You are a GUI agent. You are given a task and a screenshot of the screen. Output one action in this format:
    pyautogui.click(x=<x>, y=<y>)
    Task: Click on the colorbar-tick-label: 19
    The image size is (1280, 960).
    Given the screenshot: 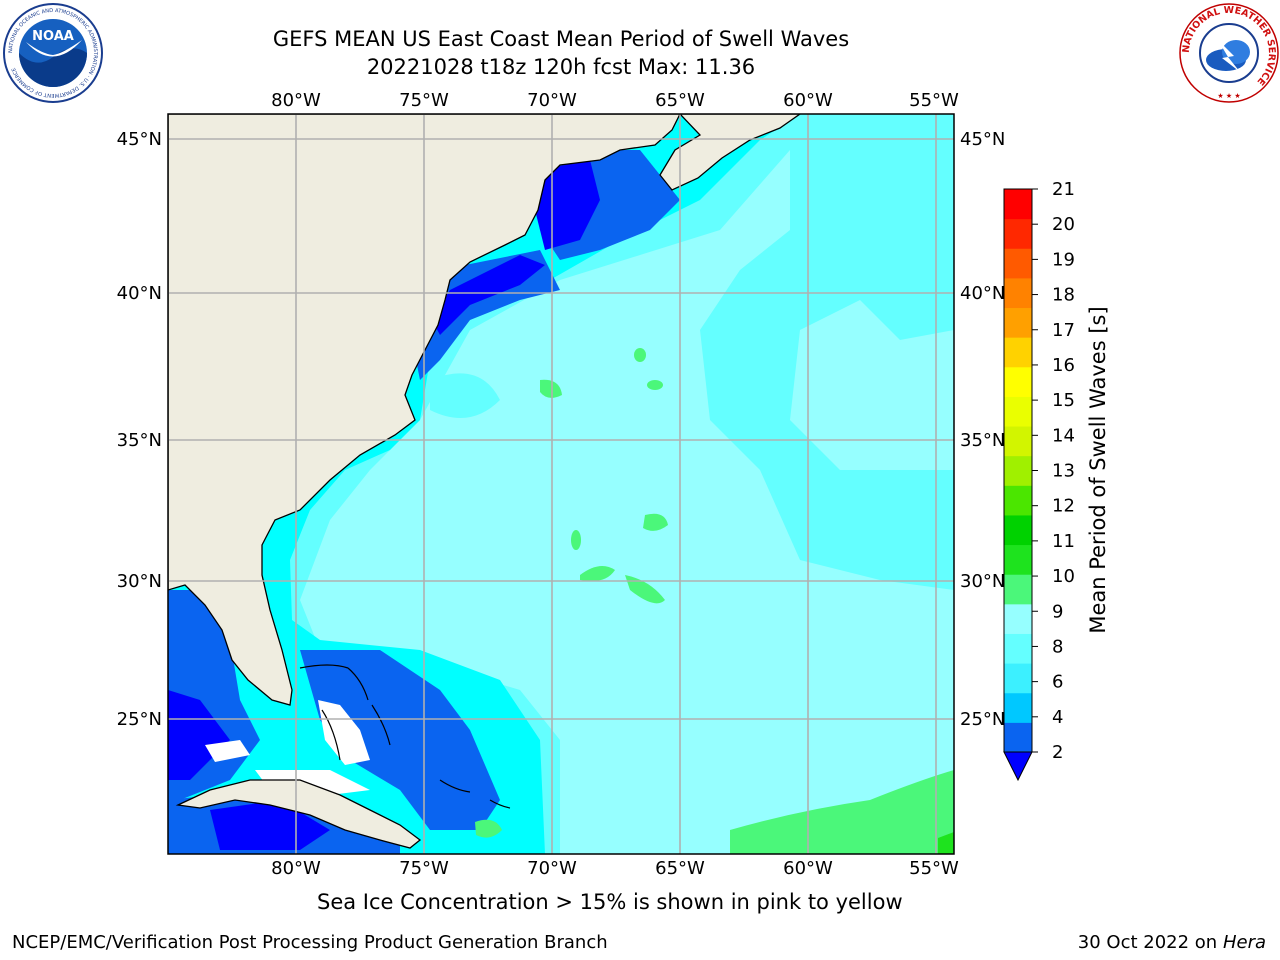 What is the action you would take?
    pyautogui.click(x=1063, y=259)
    